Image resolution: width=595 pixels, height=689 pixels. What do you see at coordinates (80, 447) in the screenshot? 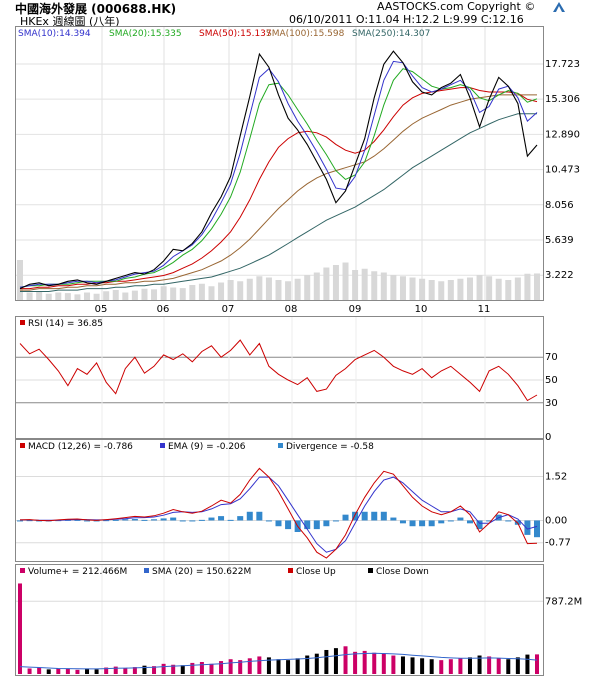
I see `legend-macd: MACD (12,26) = -0.786` at bounding box center [80, 447].